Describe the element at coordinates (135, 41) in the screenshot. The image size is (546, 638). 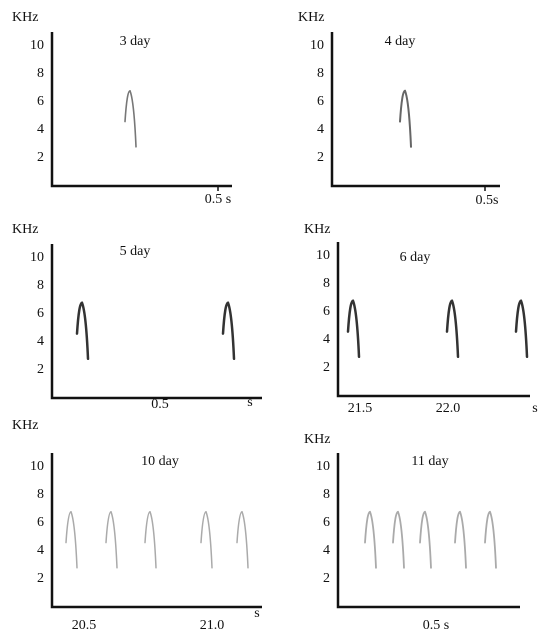
I see `panel-title: 3 day` at that location.